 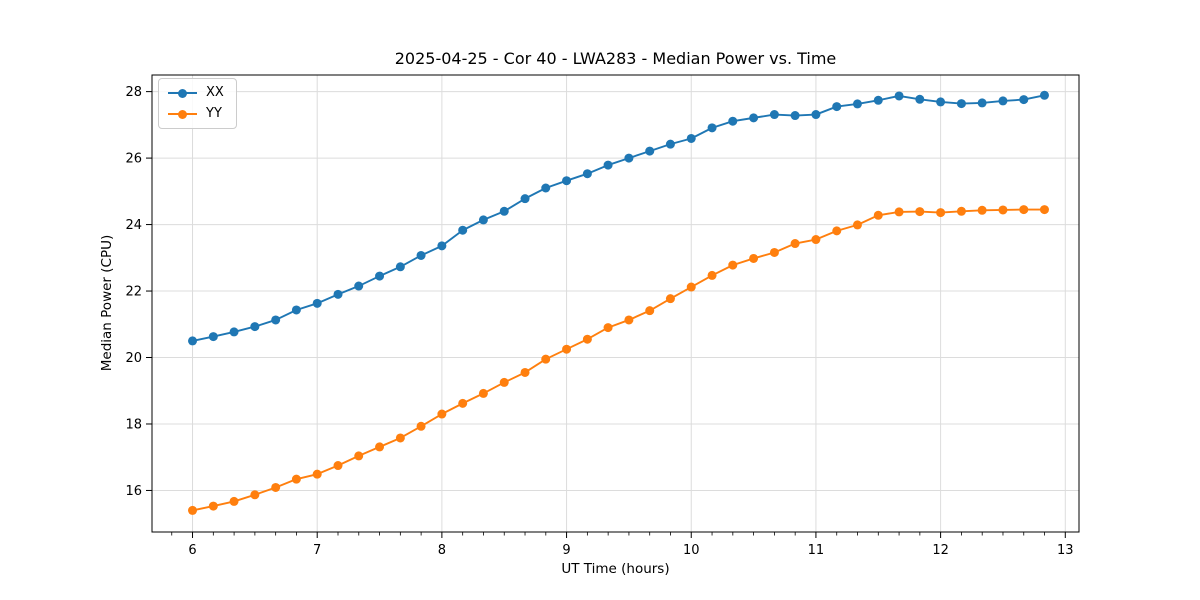 I want to click on svg-text: 18, so click(x=133, y=424).